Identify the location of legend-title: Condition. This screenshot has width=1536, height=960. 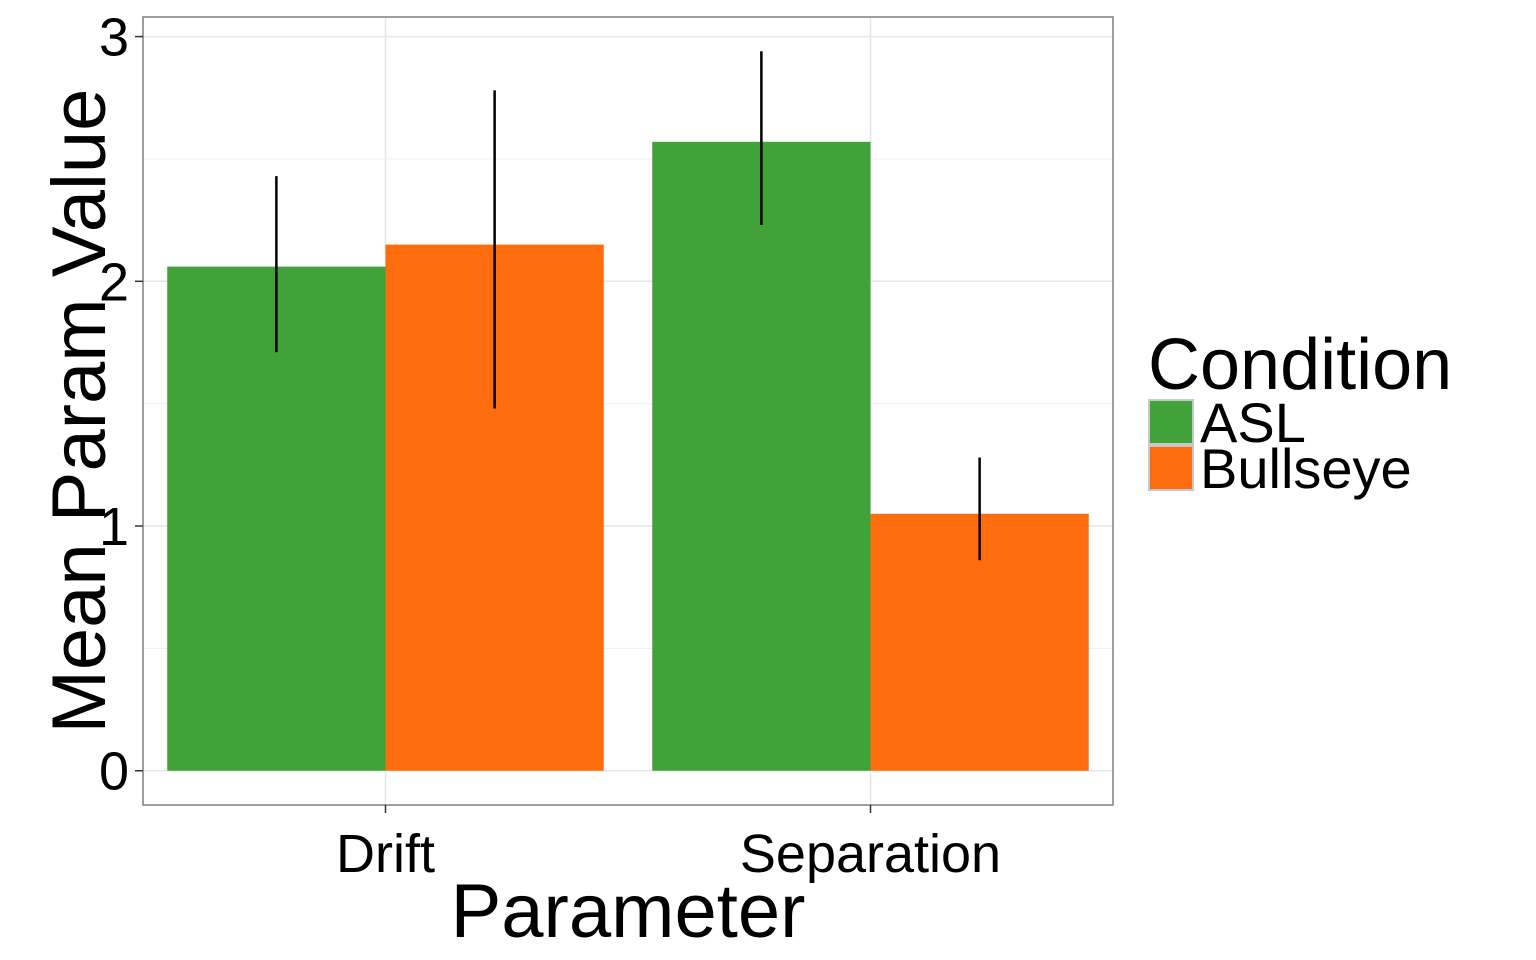
(1300, 365).